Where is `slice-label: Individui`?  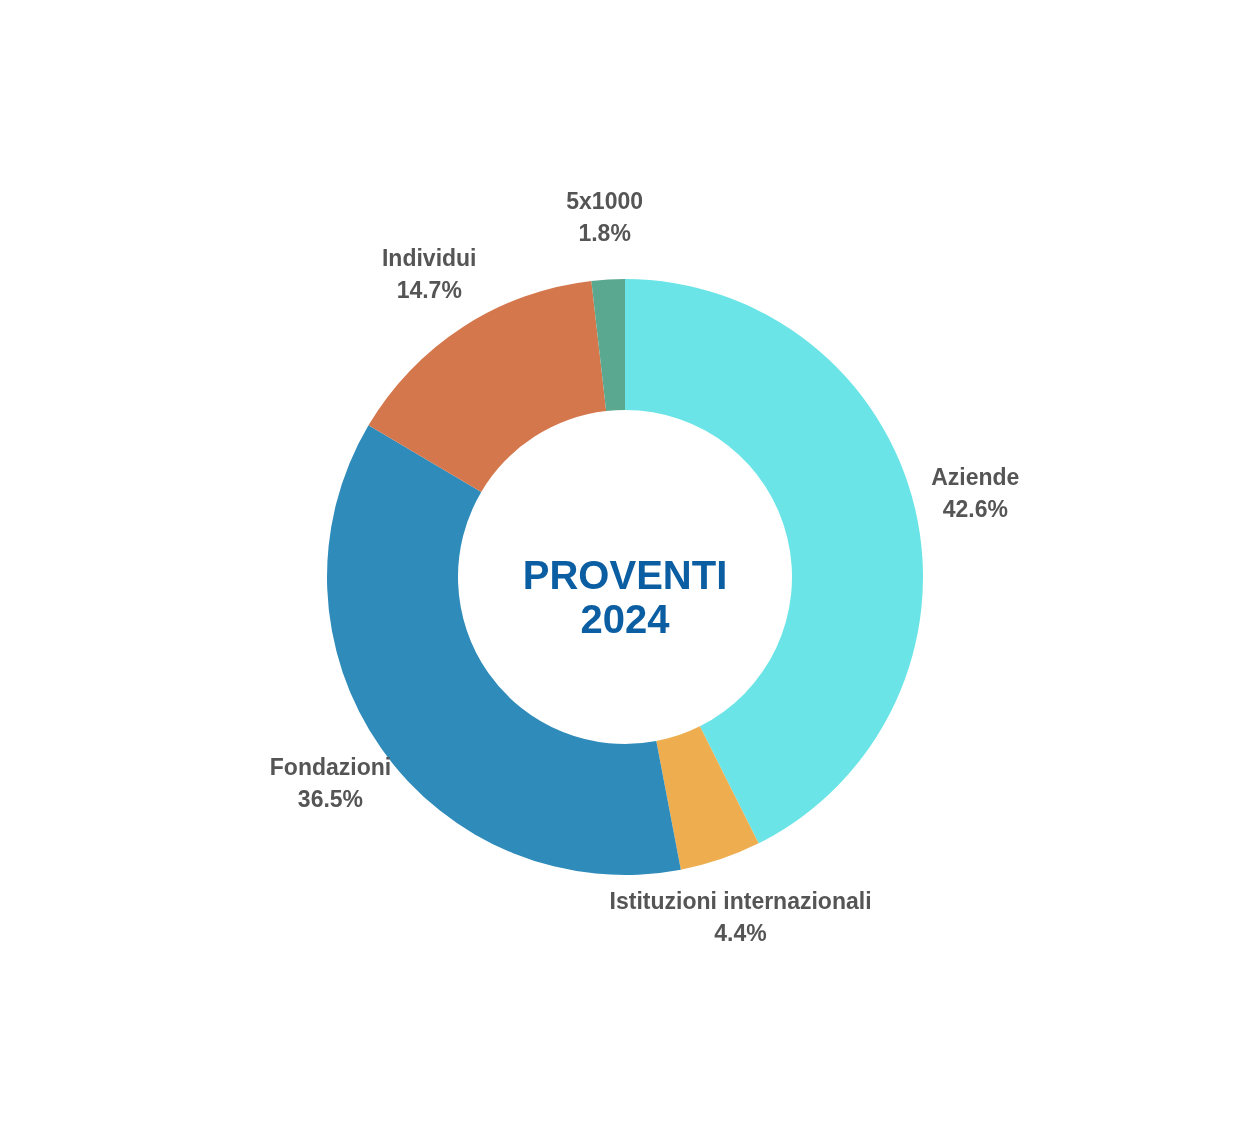 slice-label: Individui is located at coordinates (429, 257).